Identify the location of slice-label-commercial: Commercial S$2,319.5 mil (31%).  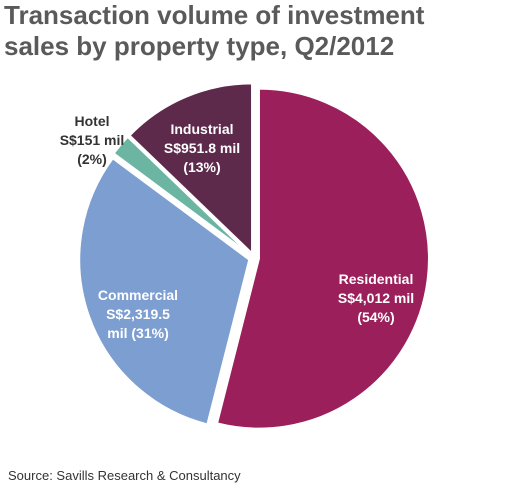
(138, 314).